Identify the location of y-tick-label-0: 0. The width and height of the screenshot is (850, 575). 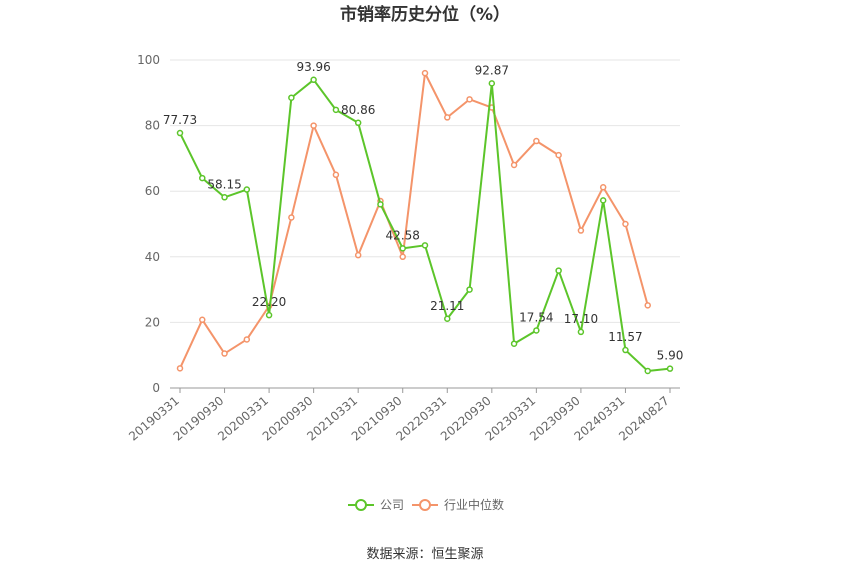
(156, 388).